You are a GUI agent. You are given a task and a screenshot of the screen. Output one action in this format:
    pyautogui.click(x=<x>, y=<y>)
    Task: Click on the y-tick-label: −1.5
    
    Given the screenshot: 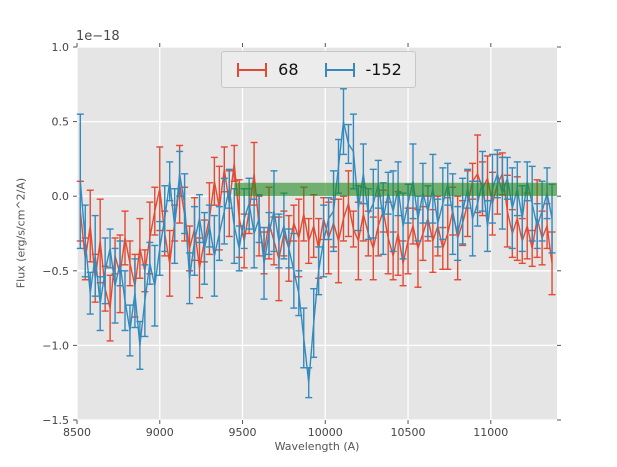 What is the action you would take?
    pyautogui.click(x=55, y=420)
    